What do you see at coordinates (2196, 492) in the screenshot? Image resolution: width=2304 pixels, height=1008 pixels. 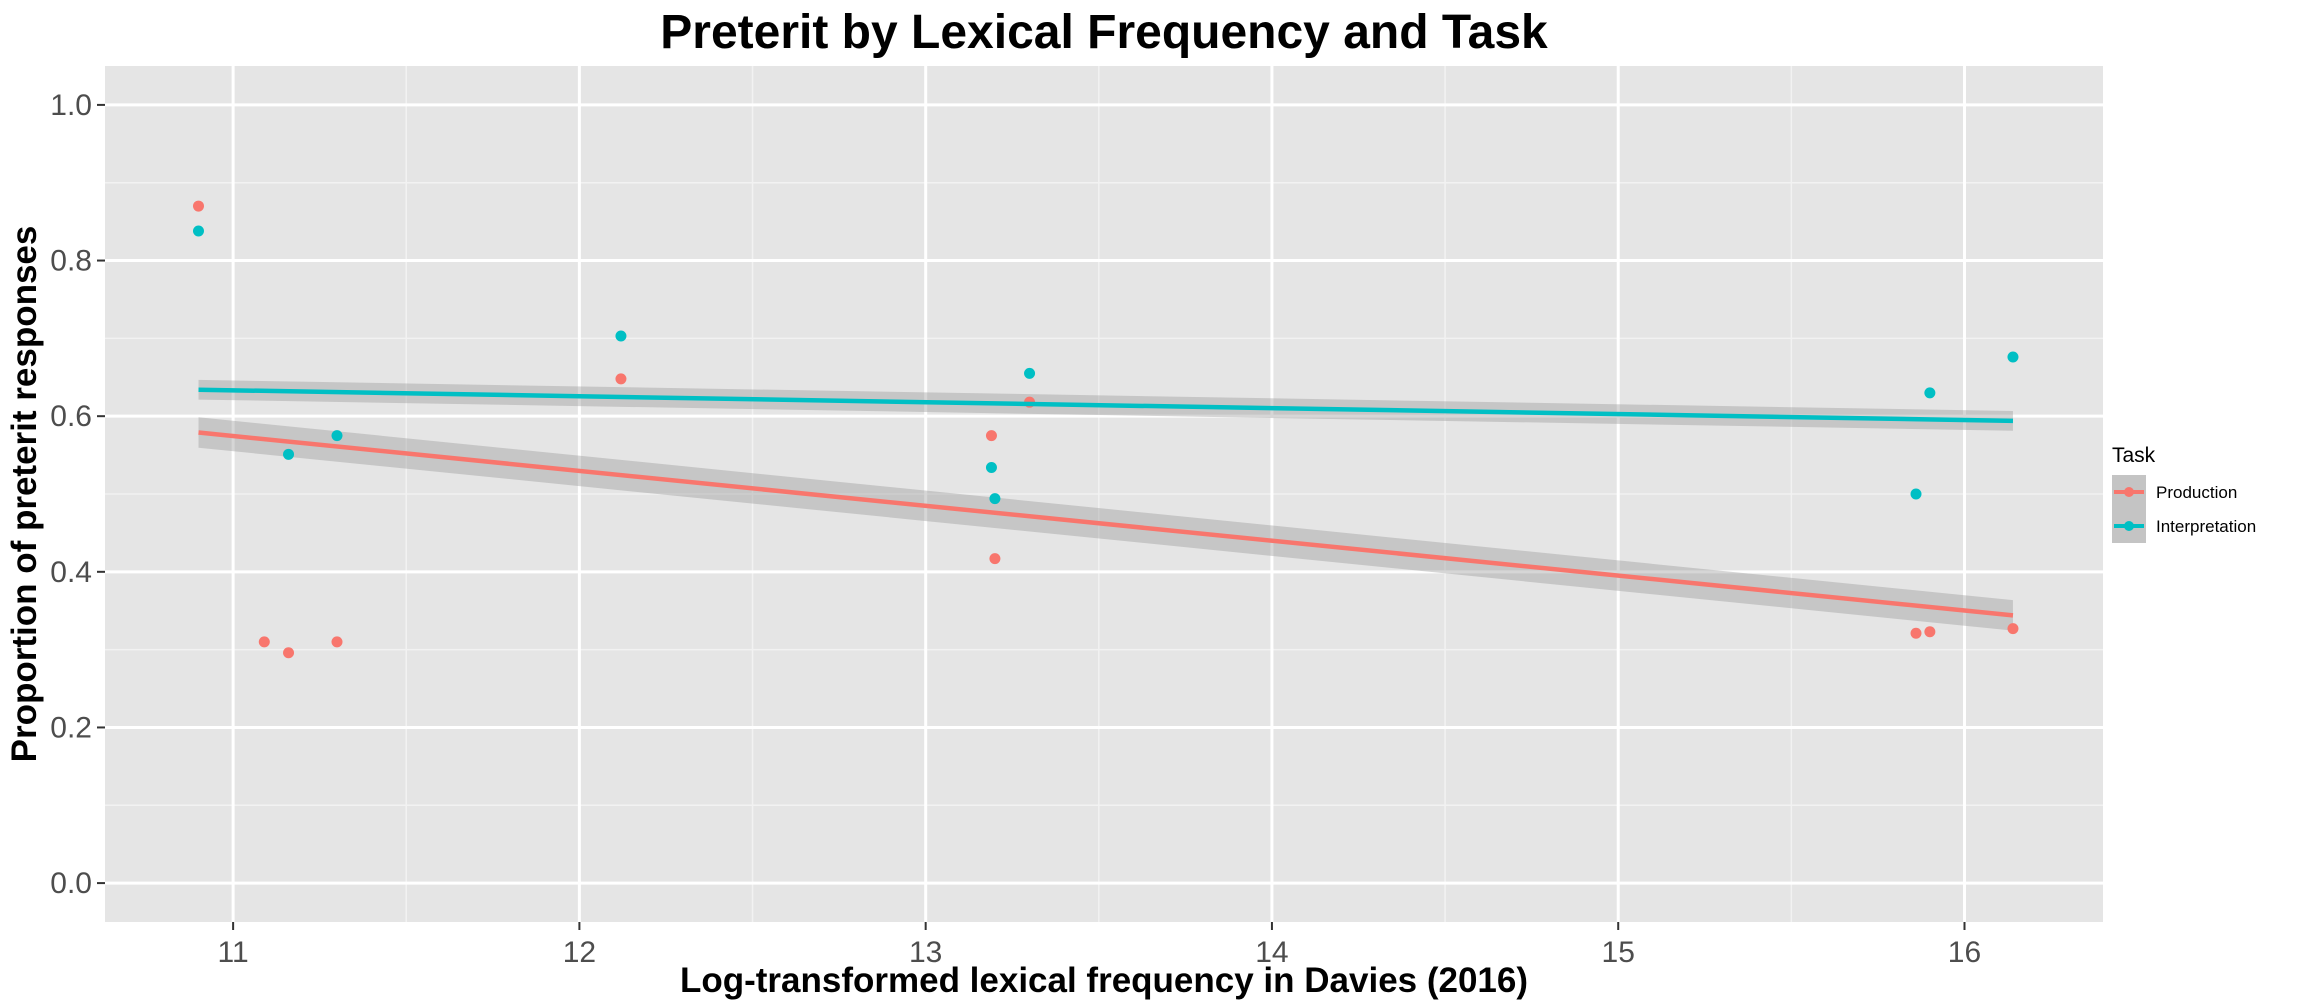 I see `legend-label-production: Production` at bounding box center [2196, 492].